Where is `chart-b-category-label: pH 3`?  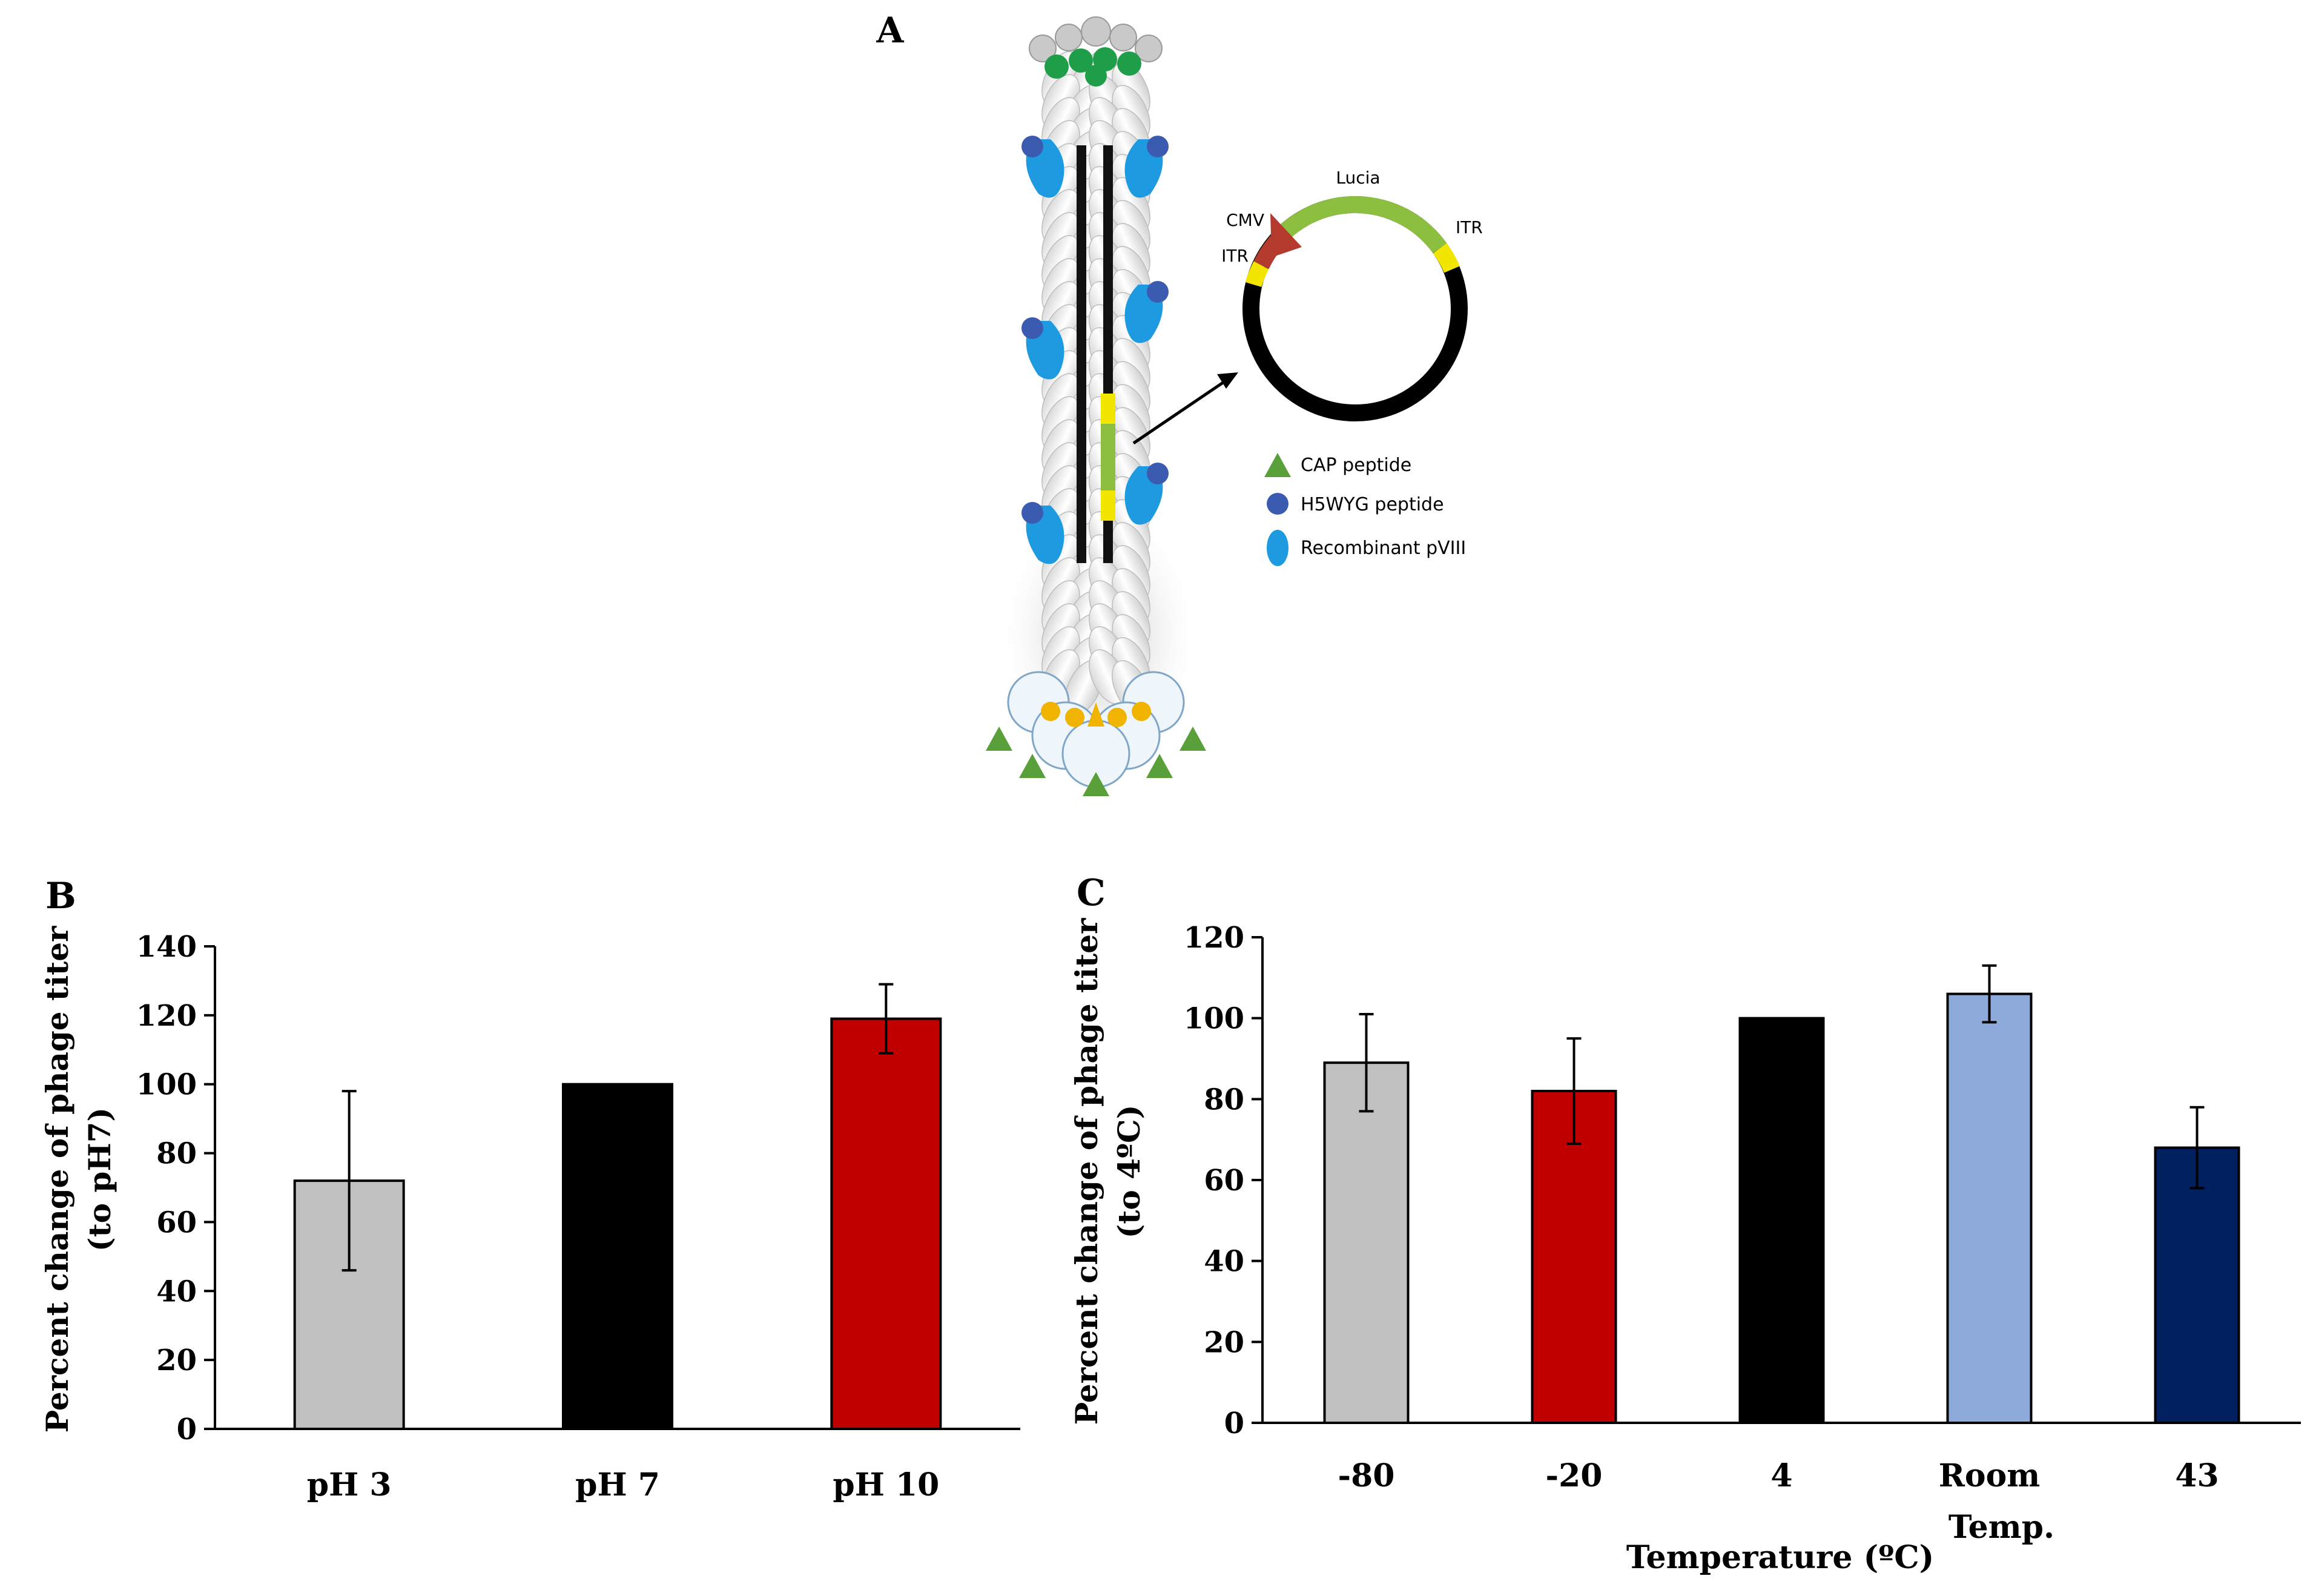
chart-b-category-label: pH 3 is located at coordinates (349, 1484).